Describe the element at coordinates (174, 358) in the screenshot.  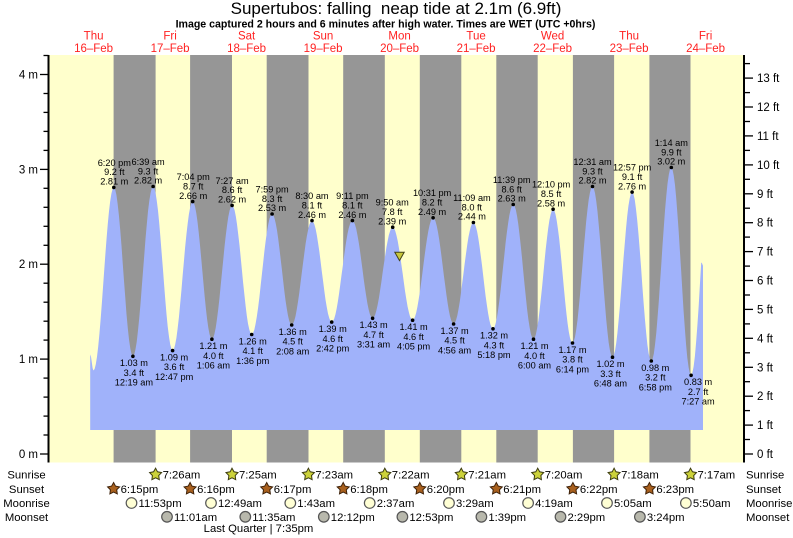
I see `svg-text: 1.09 m` at that location.